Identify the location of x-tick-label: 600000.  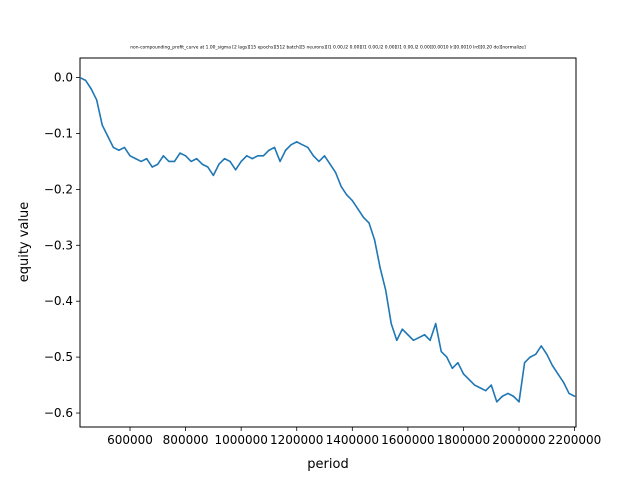
(130, 440).